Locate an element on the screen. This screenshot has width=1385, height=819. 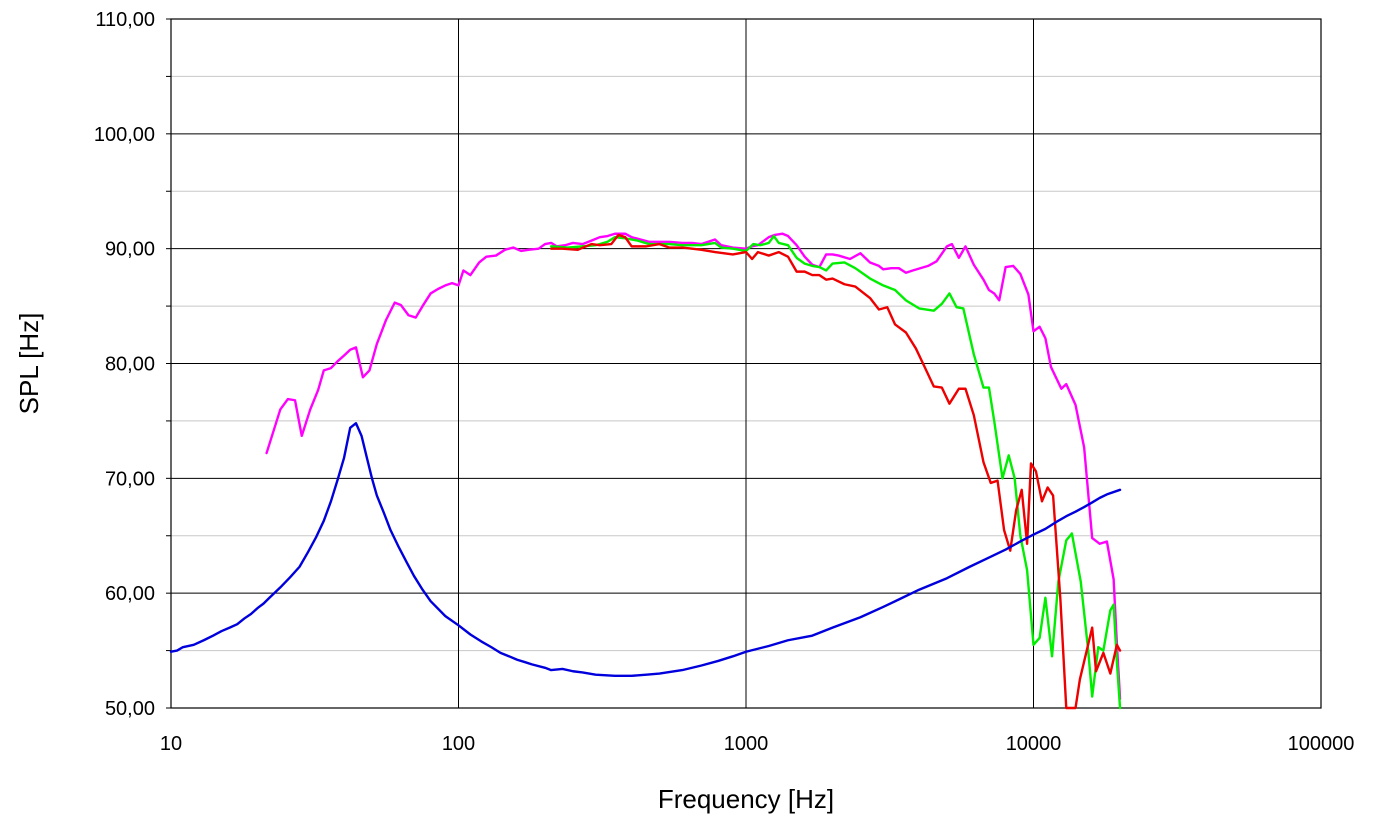
y-tick-label: 90,00 is located at coordinates (130, 250).